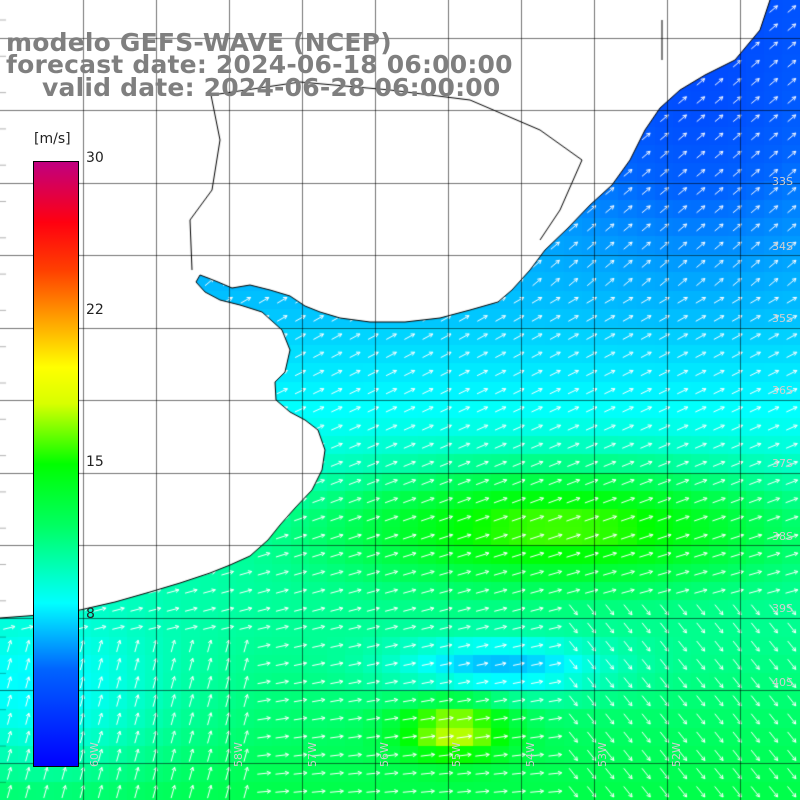 The image size is (800, 800). Describe the element at coordinates (271, 87) in the screenshot. I see `title-valid-date: valid date: 2024-06-28 06:00:00` at that location.